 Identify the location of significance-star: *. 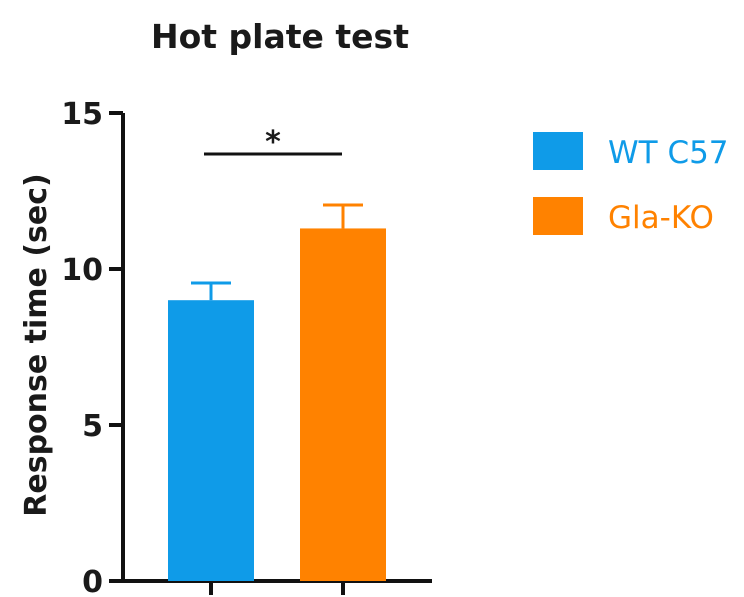
(273, 142).